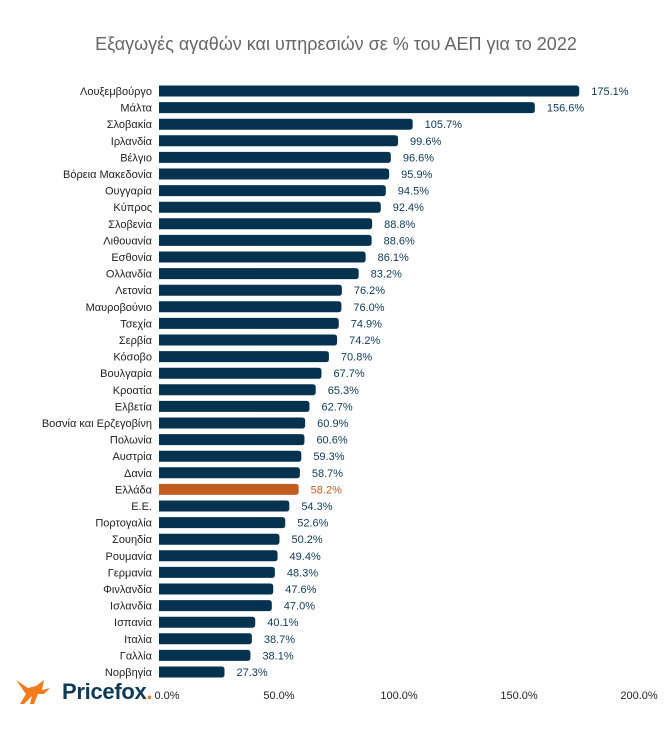 The image size is (672, 737). I want to click on category-label: Φινλανδία, so click(127, 590).